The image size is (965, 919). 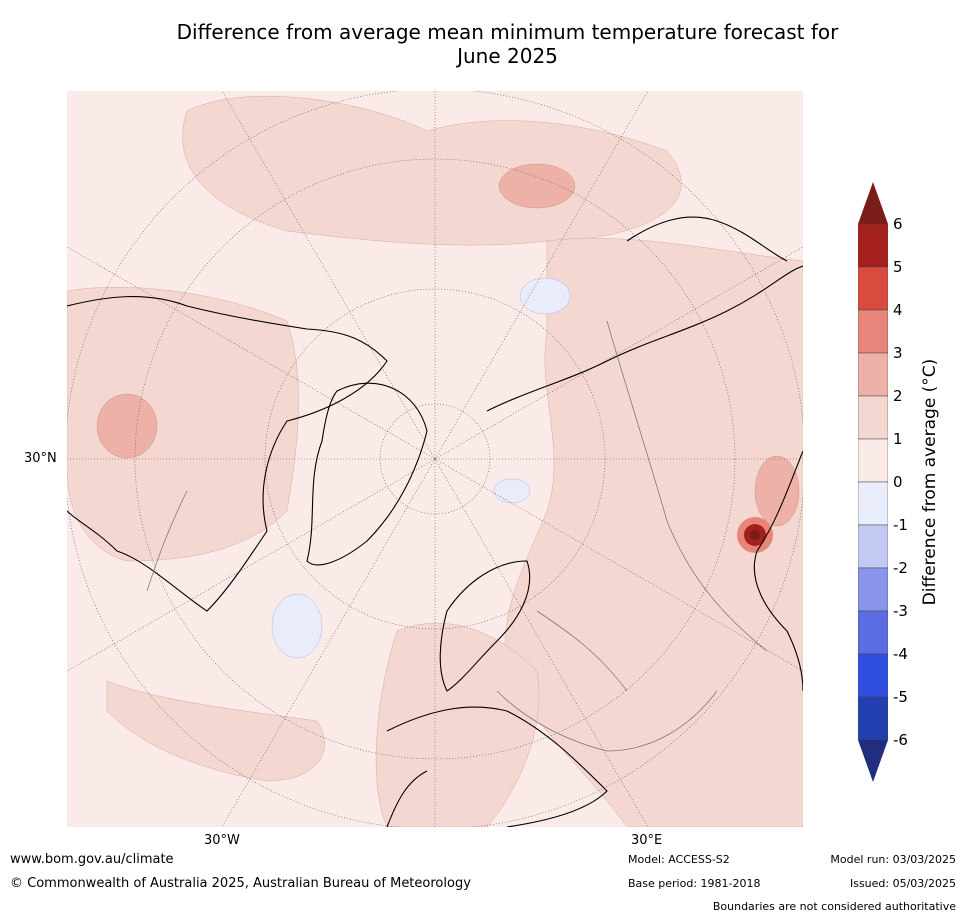 What do you see at coordinates (930, 482) in the screenshot?
I see `colorbar-label: Difference from average (°C)` at bounding box center [930, 482].